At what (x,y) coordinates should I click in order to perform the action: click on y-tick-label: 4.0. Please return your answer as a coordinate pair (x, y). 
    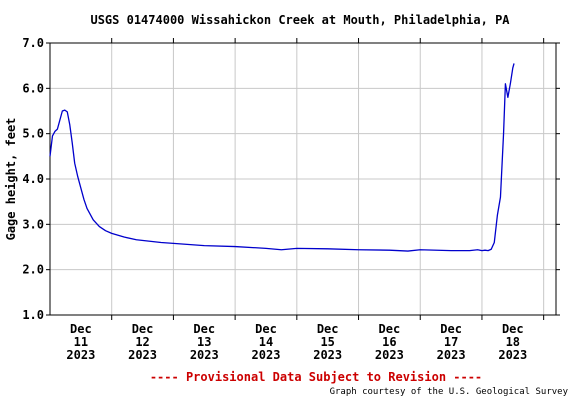
    Looking at the image, I should click on (33, 179).